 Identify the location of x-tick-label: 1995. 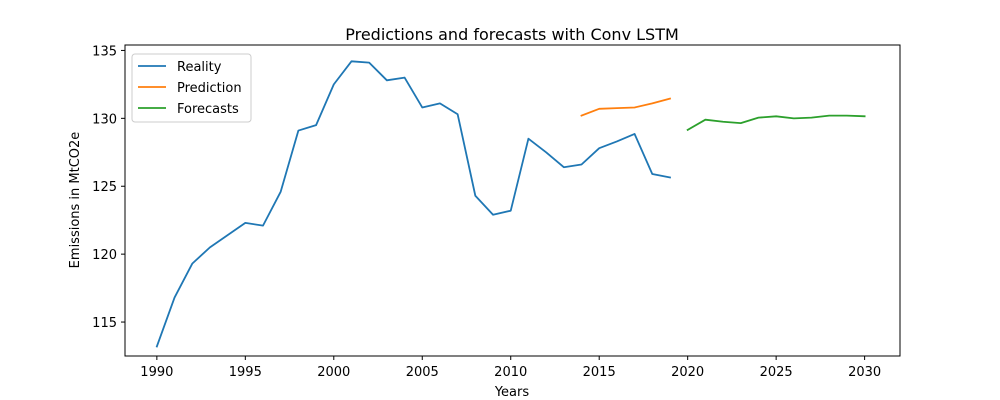
(245, 372).